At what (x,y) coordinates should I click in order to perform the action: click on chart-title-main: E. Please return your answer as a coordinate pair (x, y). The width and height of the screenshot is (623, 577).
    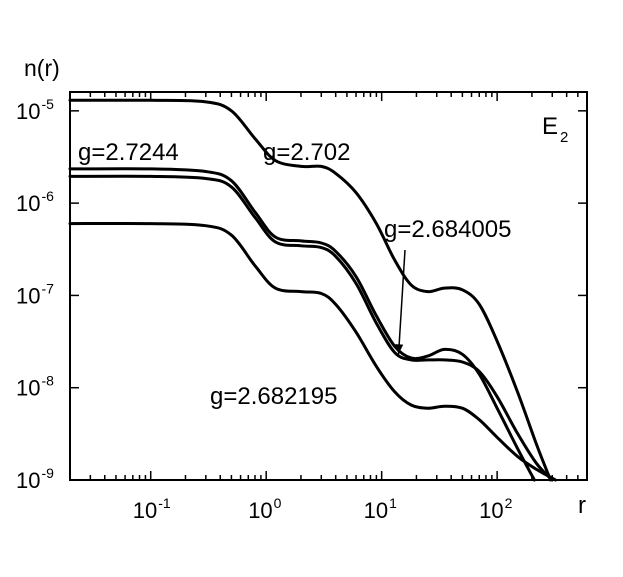
    Looking at the image, I should click on (550, 126).